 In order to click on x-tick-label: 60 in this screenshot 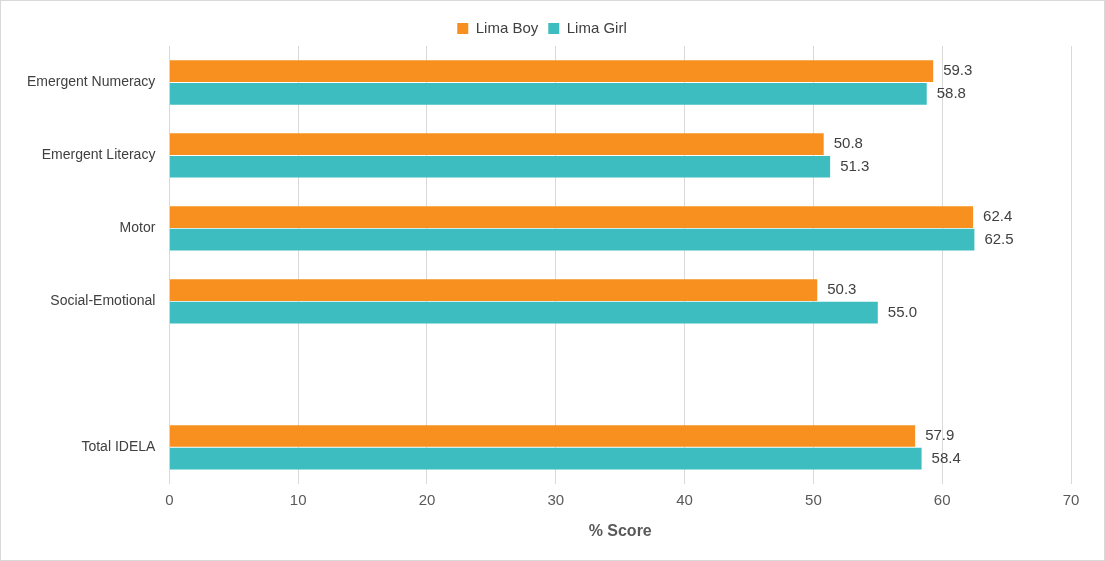, I will do `click(942, 499)`.